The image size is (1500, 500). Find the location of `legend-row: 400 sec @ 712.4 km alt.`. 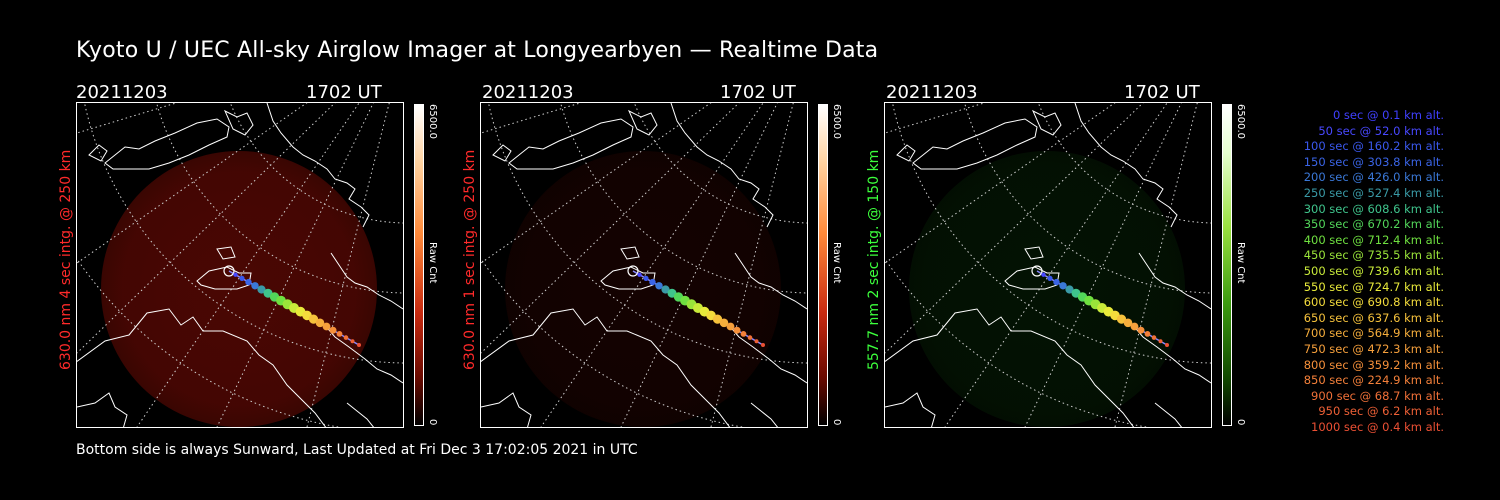

legend-row: 400 sec @ 712.4 km alt. is located at coordinates (1373, 239).